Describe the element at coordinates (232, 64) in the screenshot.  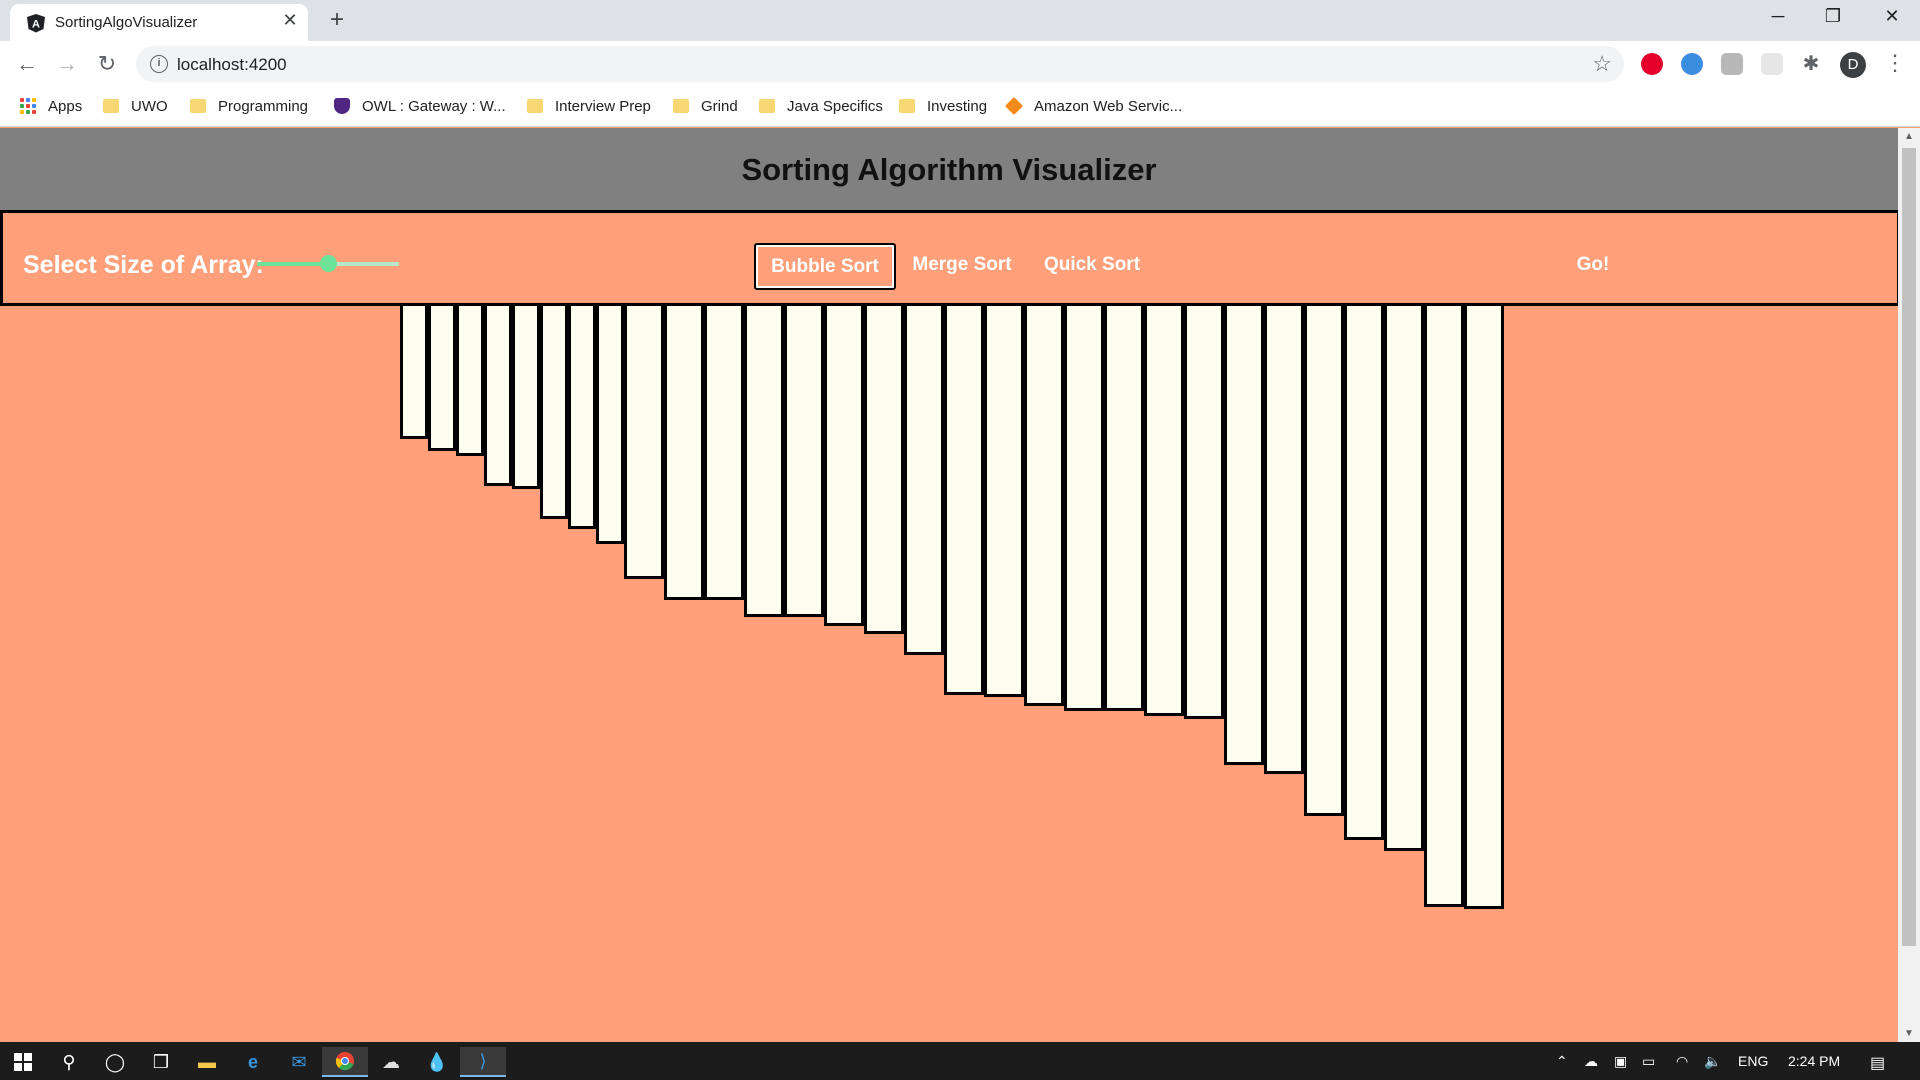
I see `url-text: localhost:4200` at that location.